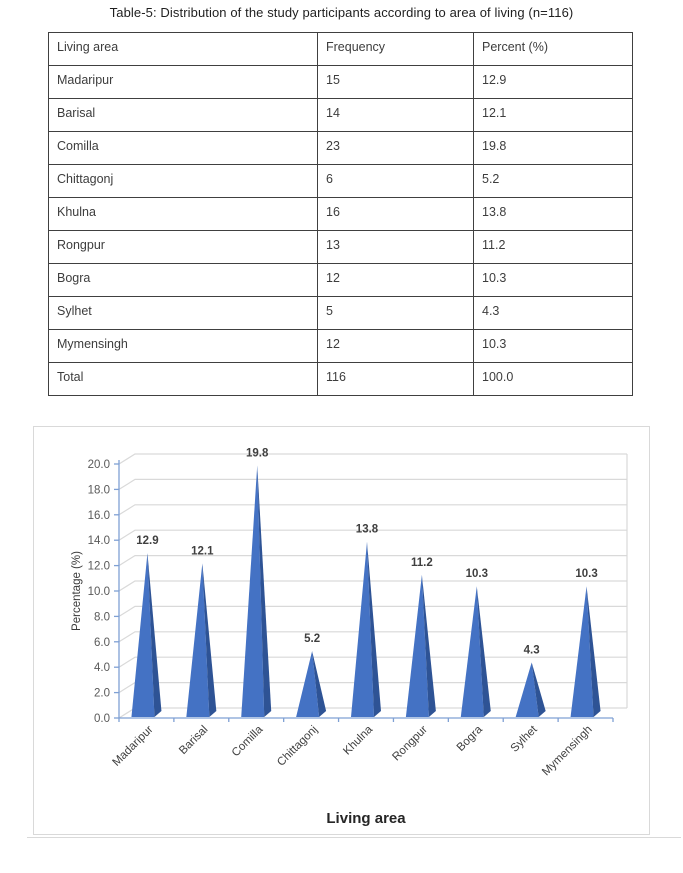  What do you see at coordinates (99, 465) in the screenshot?
I see `y-tick-label: 20.0` at bounding box center [99, 465].